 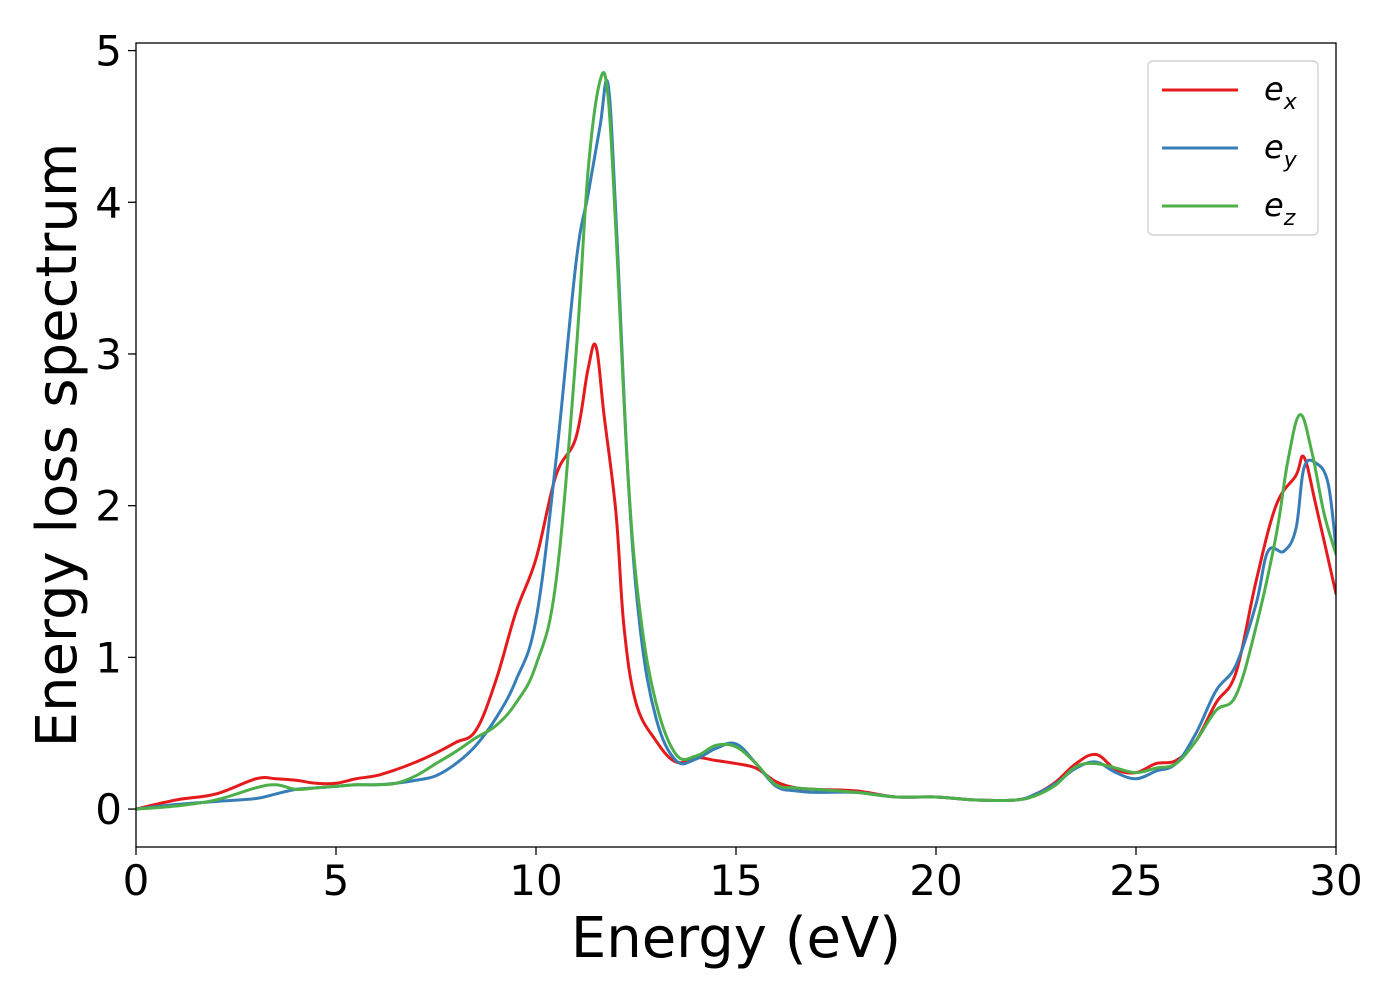 I want to click on legend-label-subscript: y, so click(x=1290, y=160).